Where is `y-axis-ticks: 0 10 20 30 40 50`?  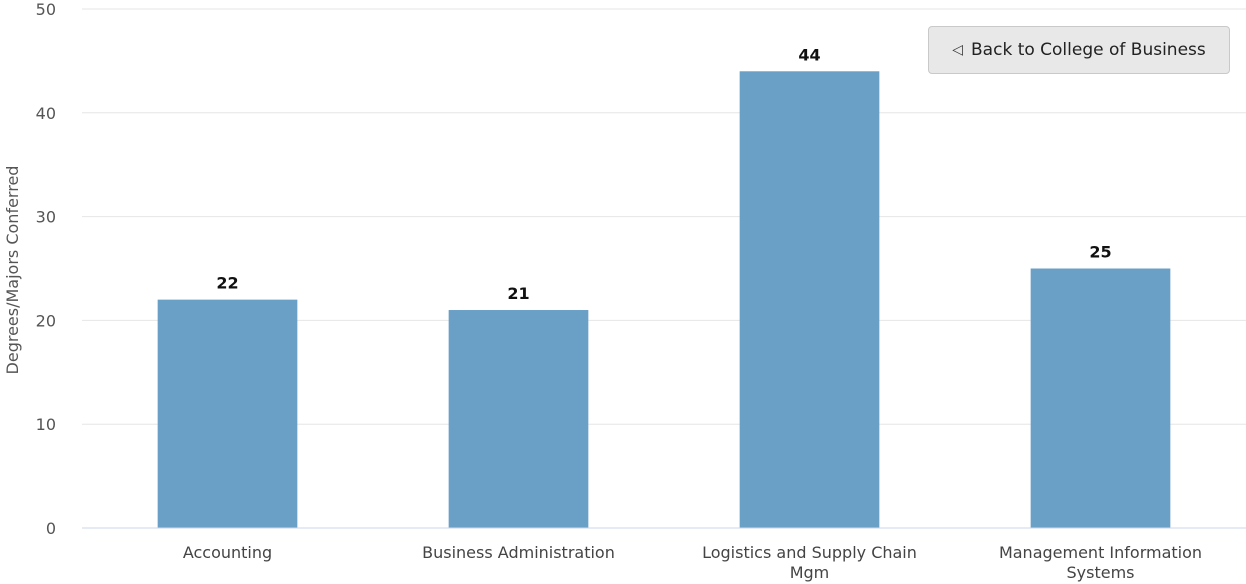
y-axis-ticks: 0 10 20 30 40 50 is located at coordinates (46, 269).